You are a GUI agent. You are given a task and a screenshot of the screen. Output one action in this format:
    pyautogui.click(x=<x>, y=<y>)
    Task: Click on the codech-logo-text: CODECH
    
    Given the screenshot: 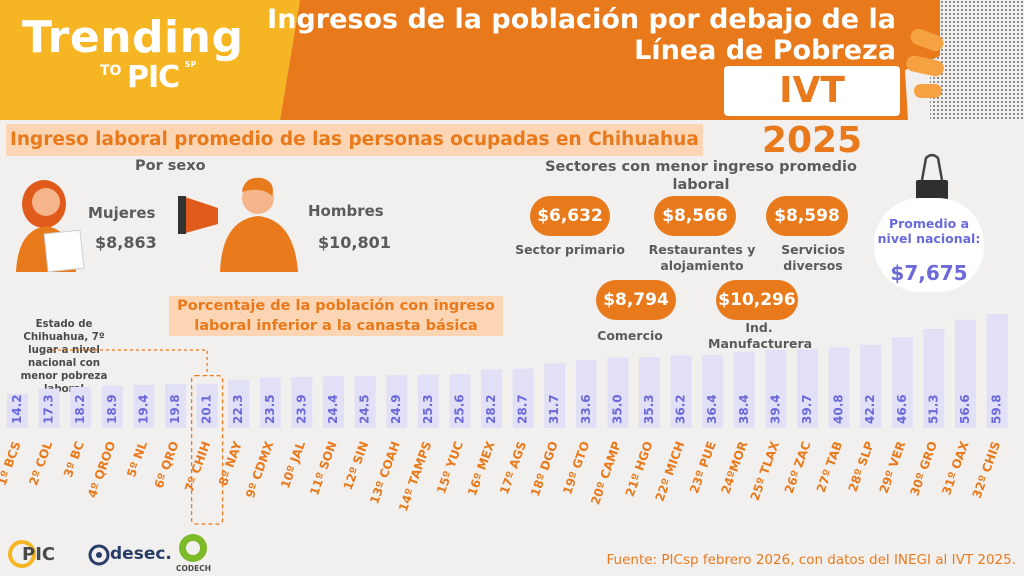 What is the action you would take?
    pyautogui.click(x=194, y=568)
    